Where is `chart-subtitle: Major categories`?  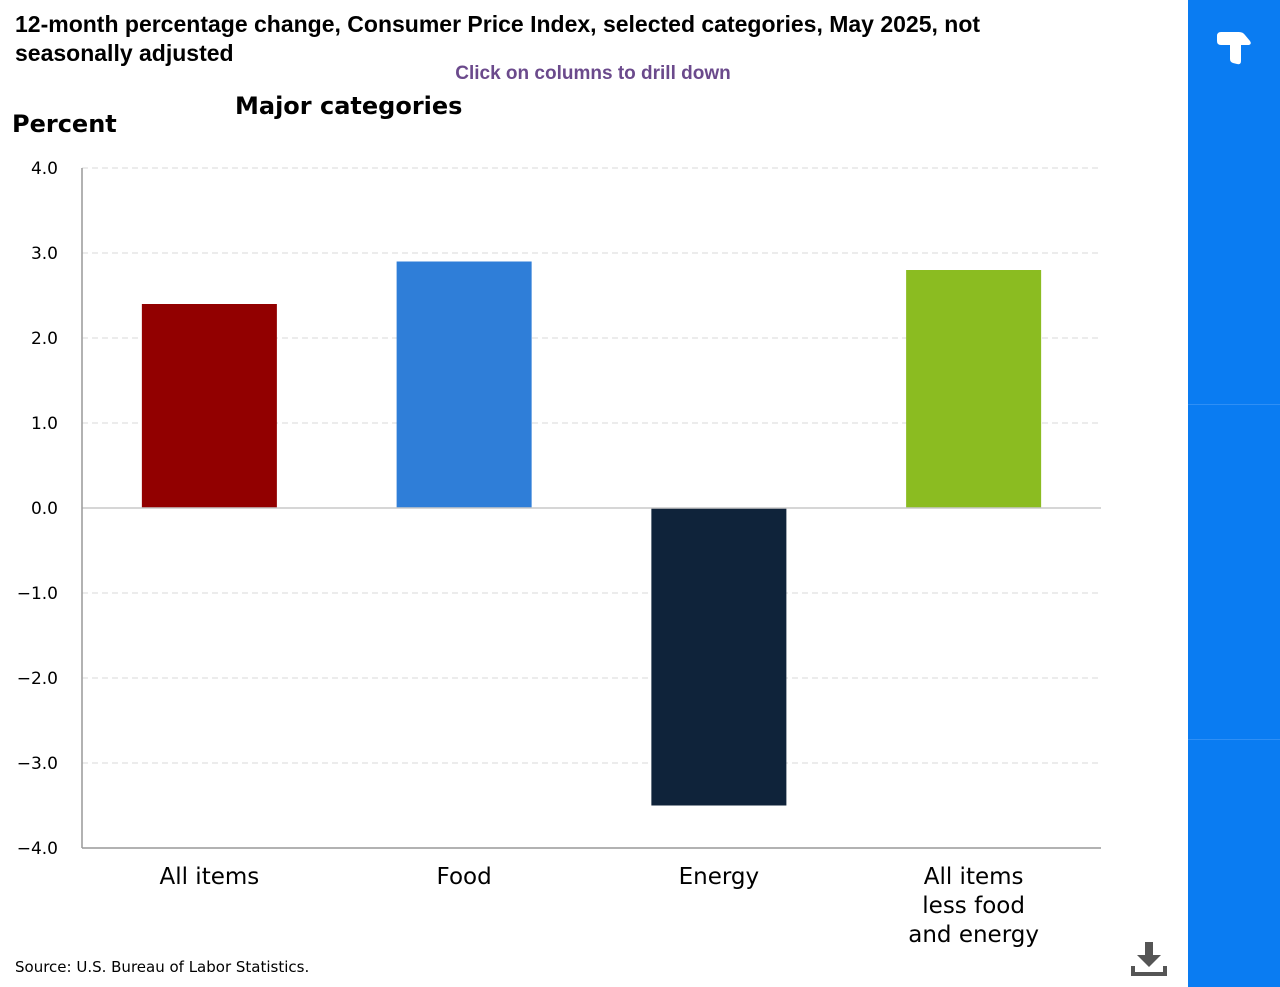 chart-subtitle: Major categories is located at coordinates (349, 106).